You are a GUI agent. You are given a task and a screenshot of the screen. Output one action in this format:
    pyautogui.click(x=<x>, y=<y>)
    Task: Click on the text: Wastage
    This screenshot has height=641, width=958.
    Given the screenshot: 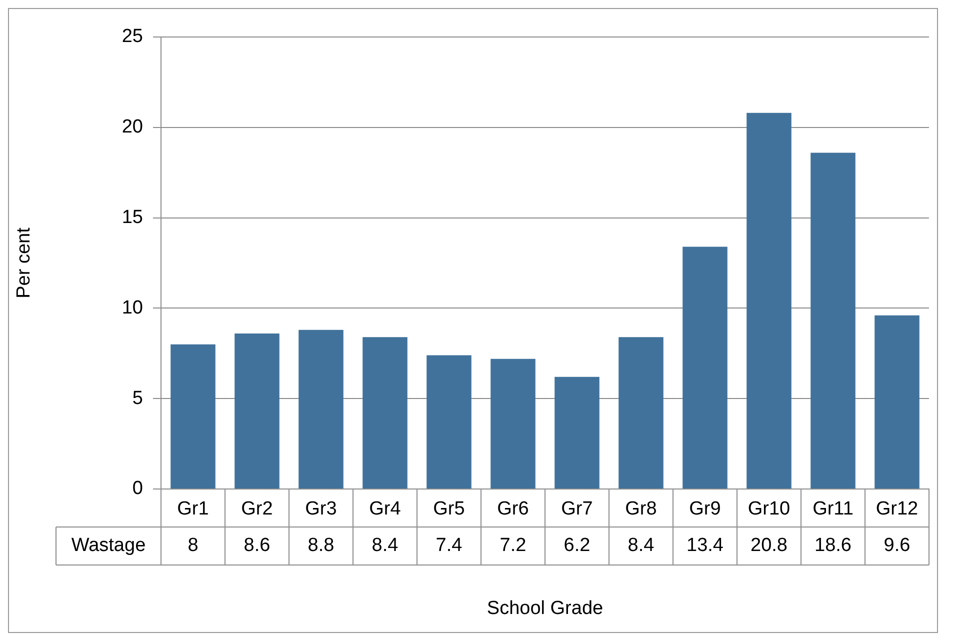 What is the action you would take?
    pyautogui.click(x=108, y=545)
    